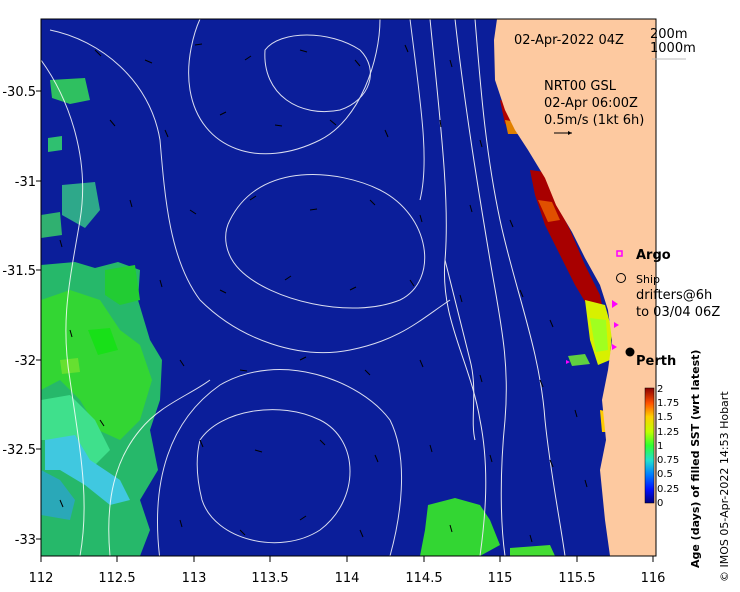  Describe the element at coordinates (621, 278) in the screenshot. I see `ship-icon` at that location.